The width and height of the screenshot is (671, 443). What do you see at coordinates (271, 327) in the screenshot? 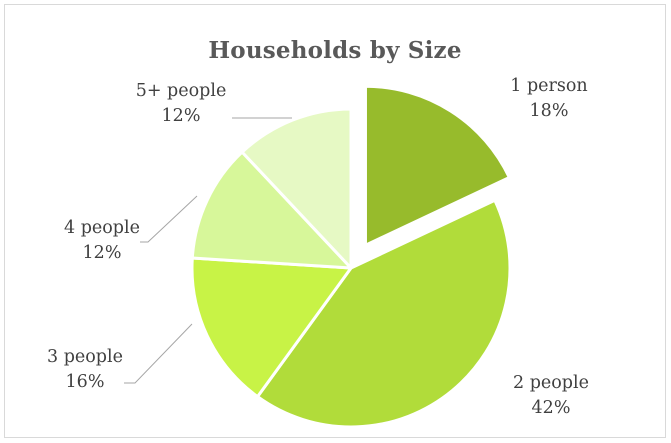
I see `pie-slice-3-people` at bounding box center [271, 327].